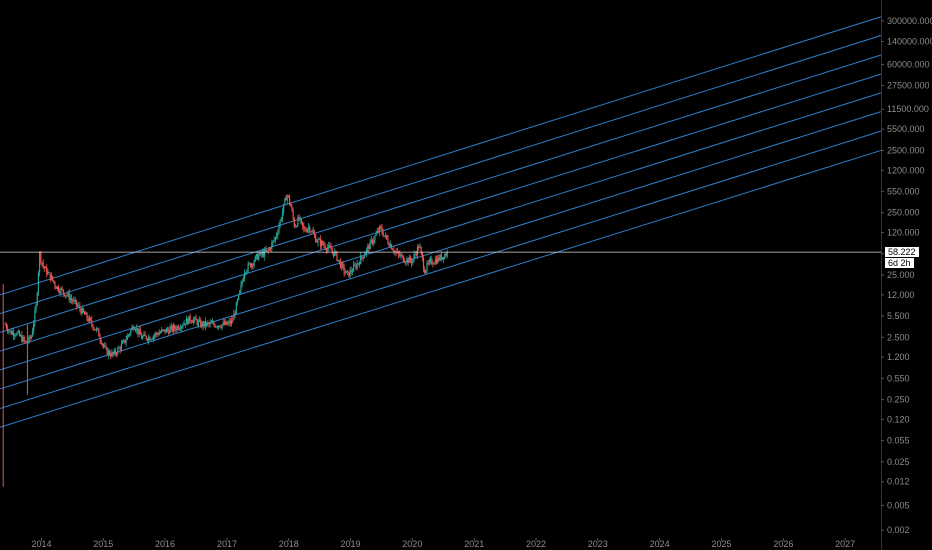  Describe the element at coordinates (908, 64) in the screenshot. I see `y-tick-label: 60000.000` at that location.